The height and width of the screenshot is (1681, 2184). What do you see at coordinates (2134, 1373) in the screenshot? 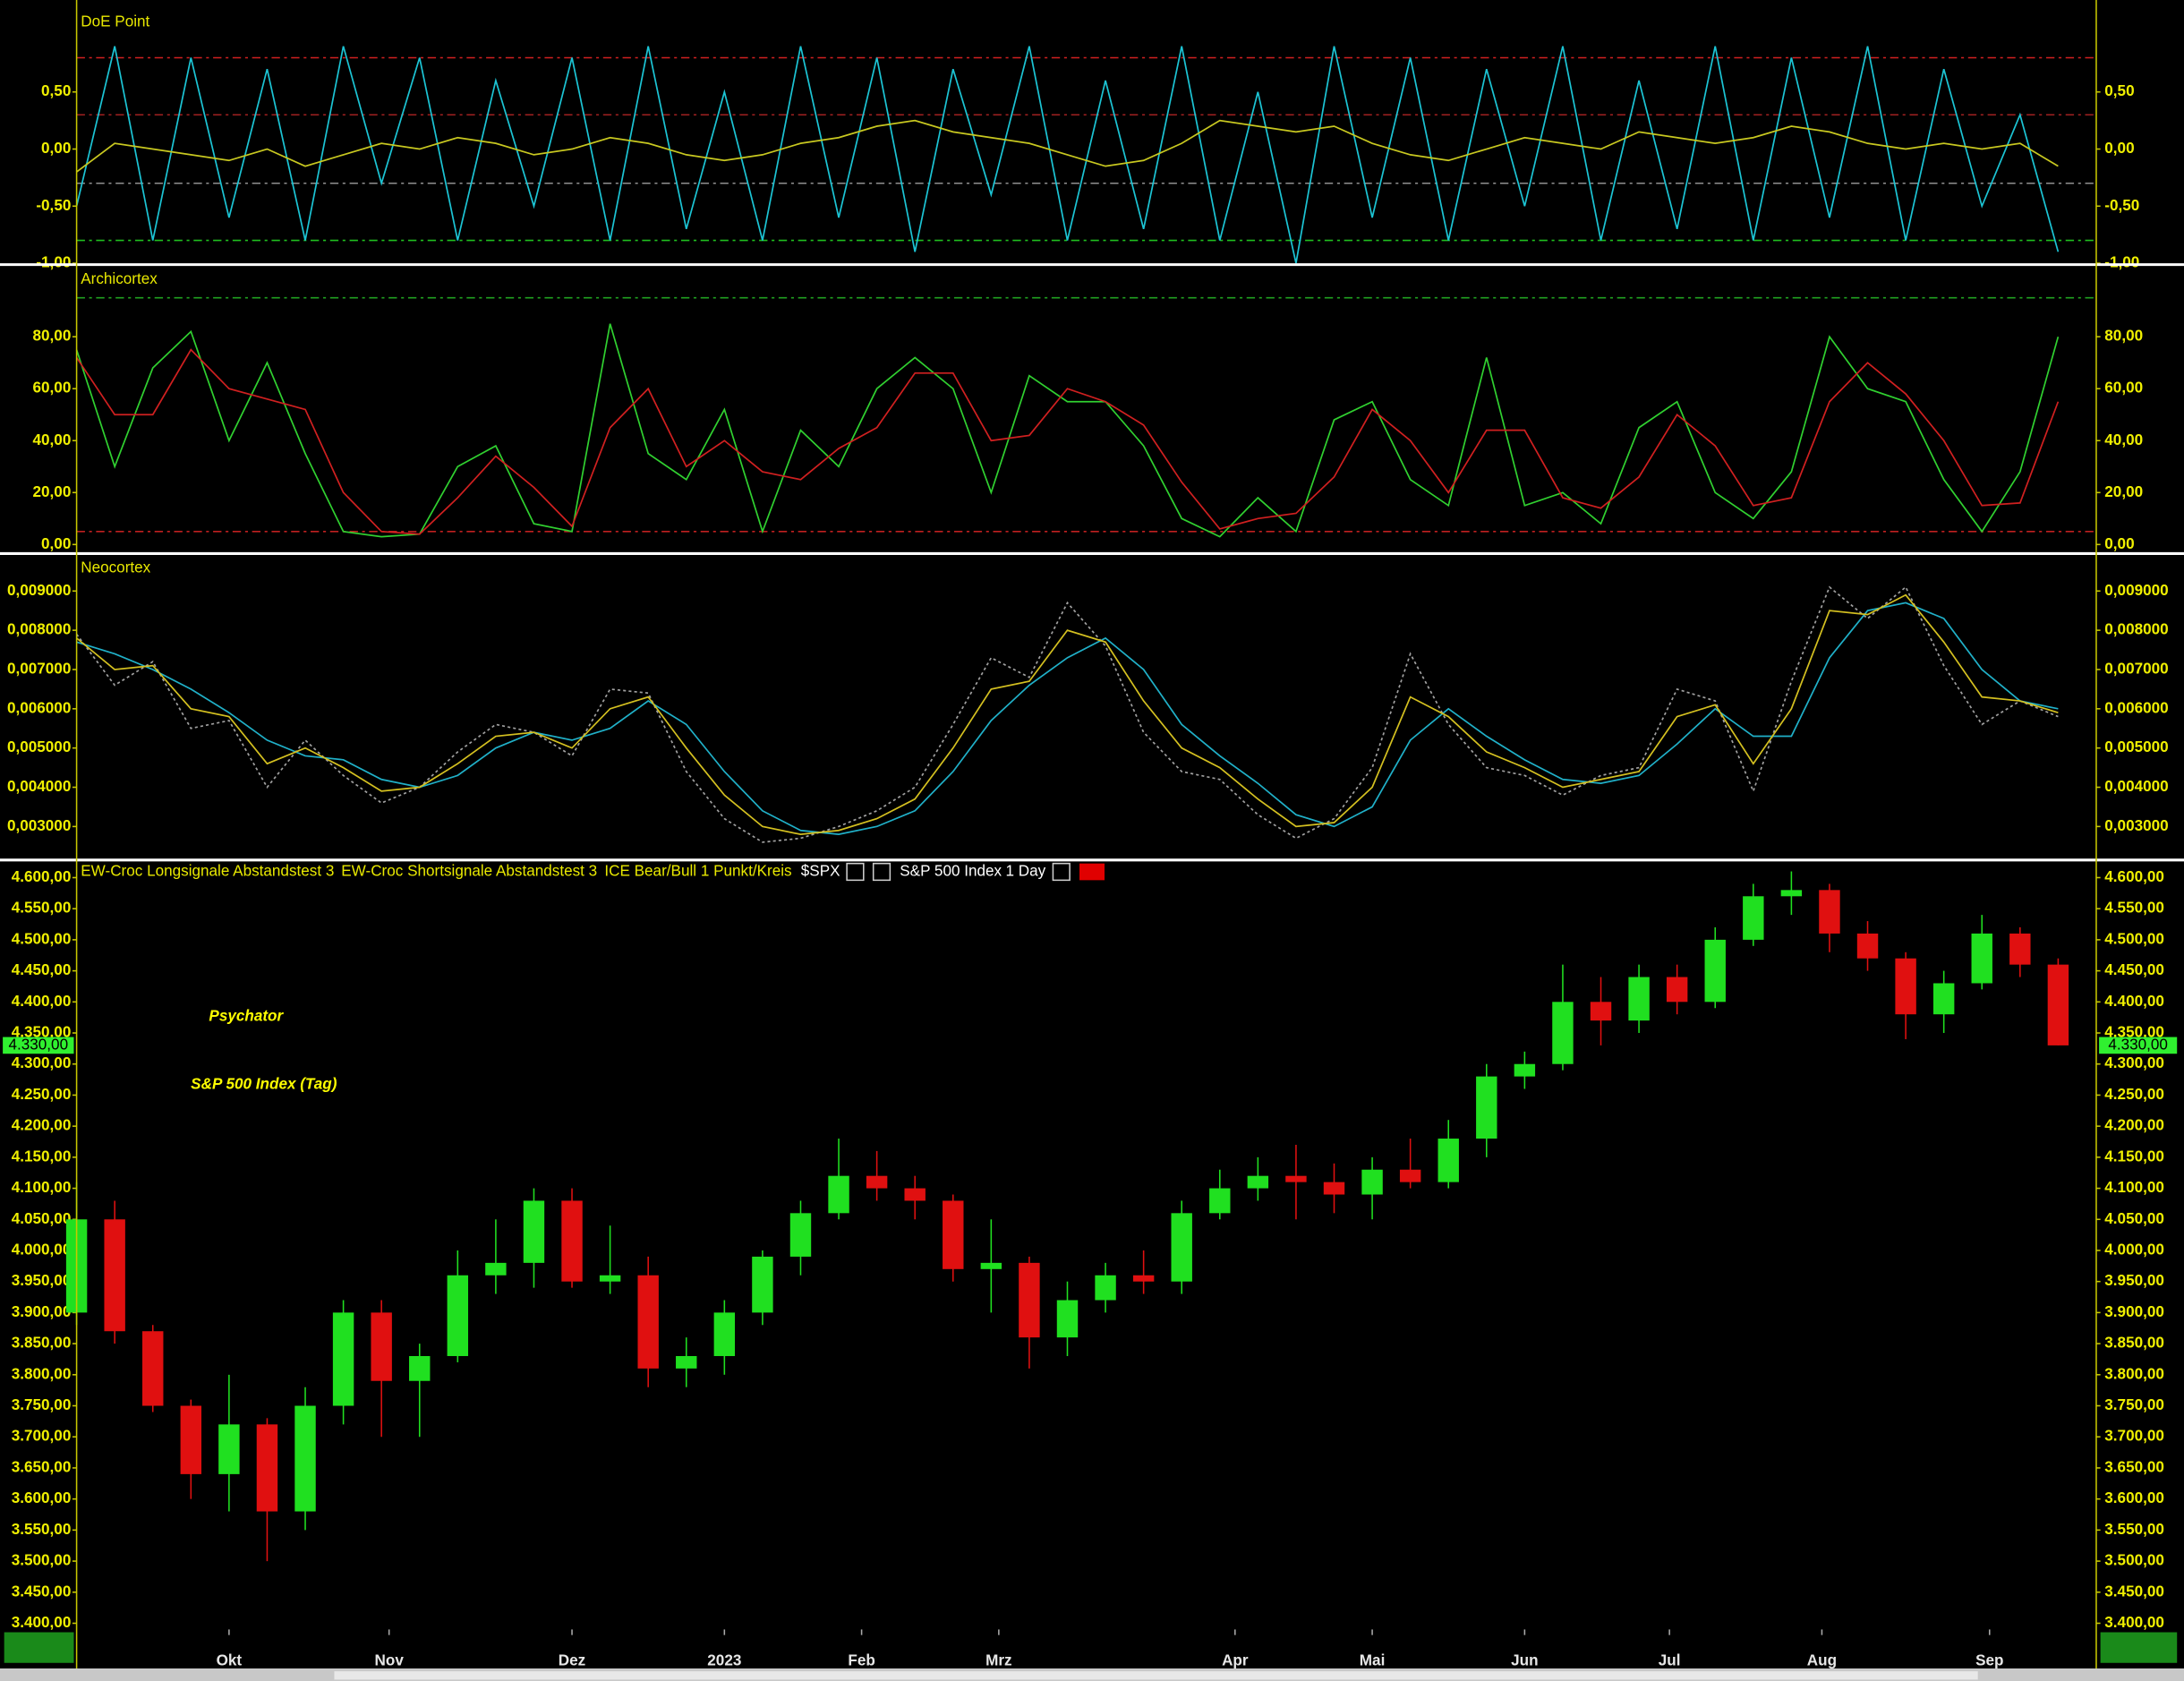
I see `y2-tick-label: 3.800,00` at bounding box center [2134, 1373].